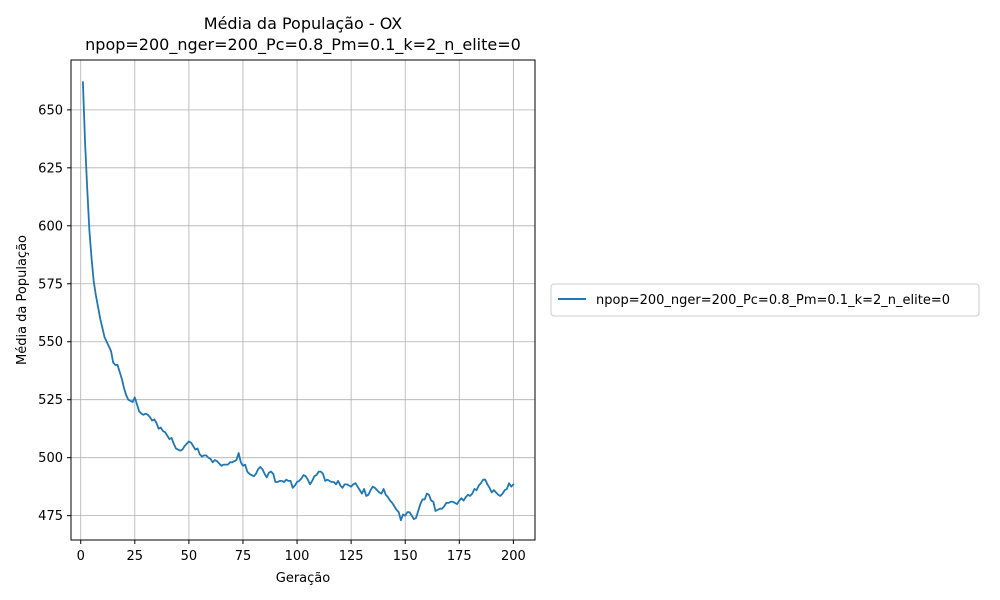 The width and height of the screenshot is (1000, 600). Describe the element at coordinates (243, 556) in the screenshot. I see `x-tick-label: 75` at that location.